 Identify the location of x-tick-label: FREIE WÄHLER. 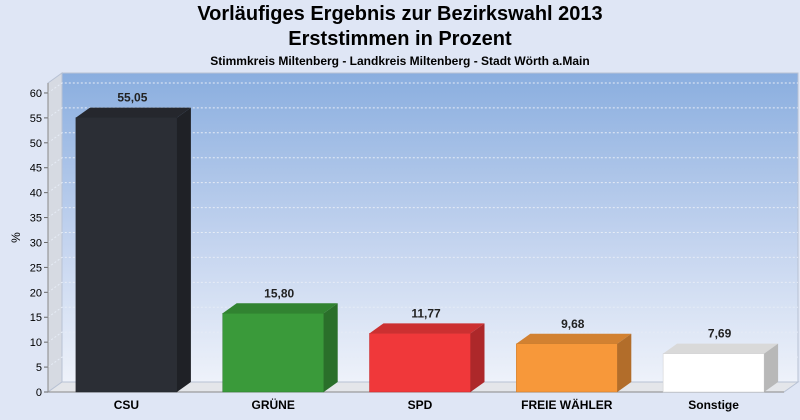
(567, 404).